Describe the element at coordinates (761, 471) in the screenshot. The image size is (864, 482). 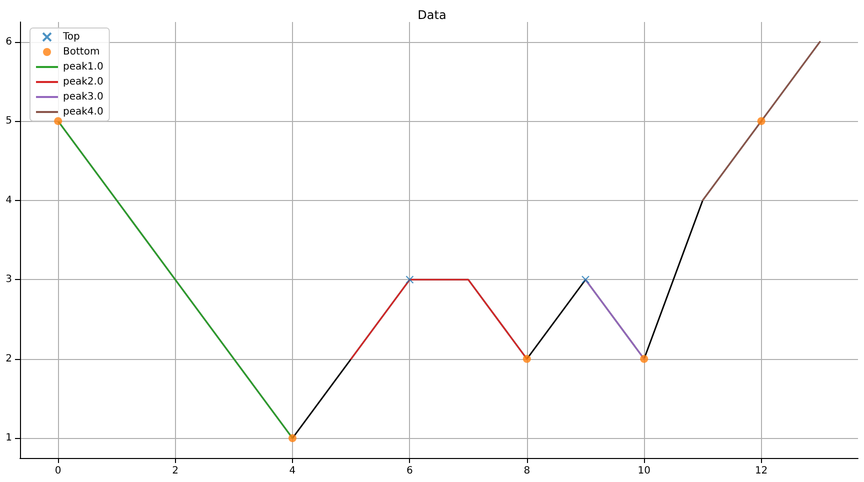
I see `x-tick-label: 12` at that location.